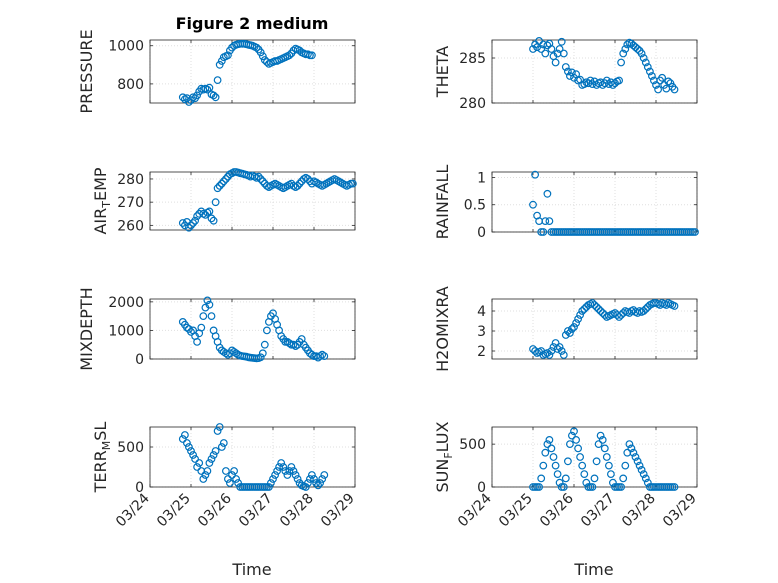 Image resolution: width=778 pixels, height=583 pixels. Describe the element at coordinates (130, 203) in the screenshot. I see `y-tick-label: 270` at that location.